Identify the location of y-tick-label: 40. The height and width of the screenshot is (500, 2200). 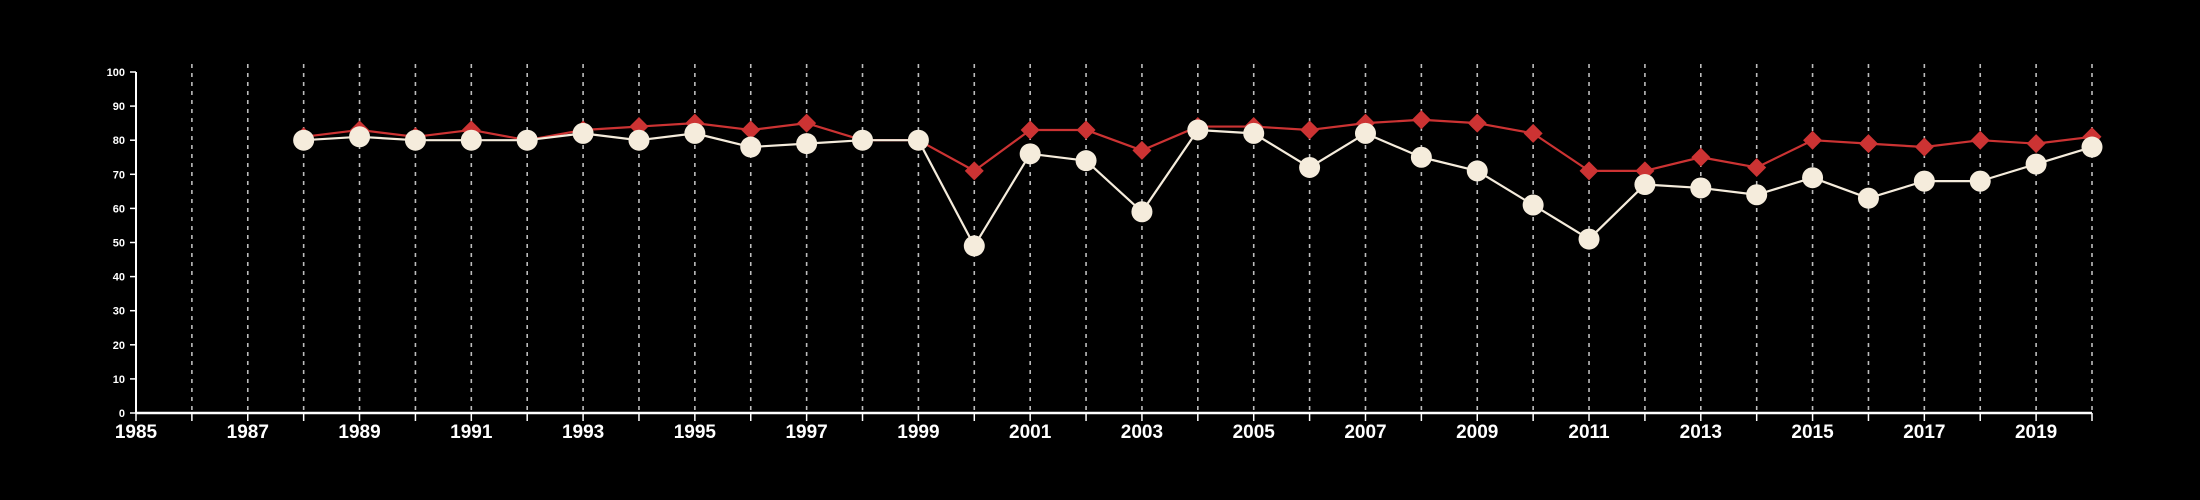
(119, 278).